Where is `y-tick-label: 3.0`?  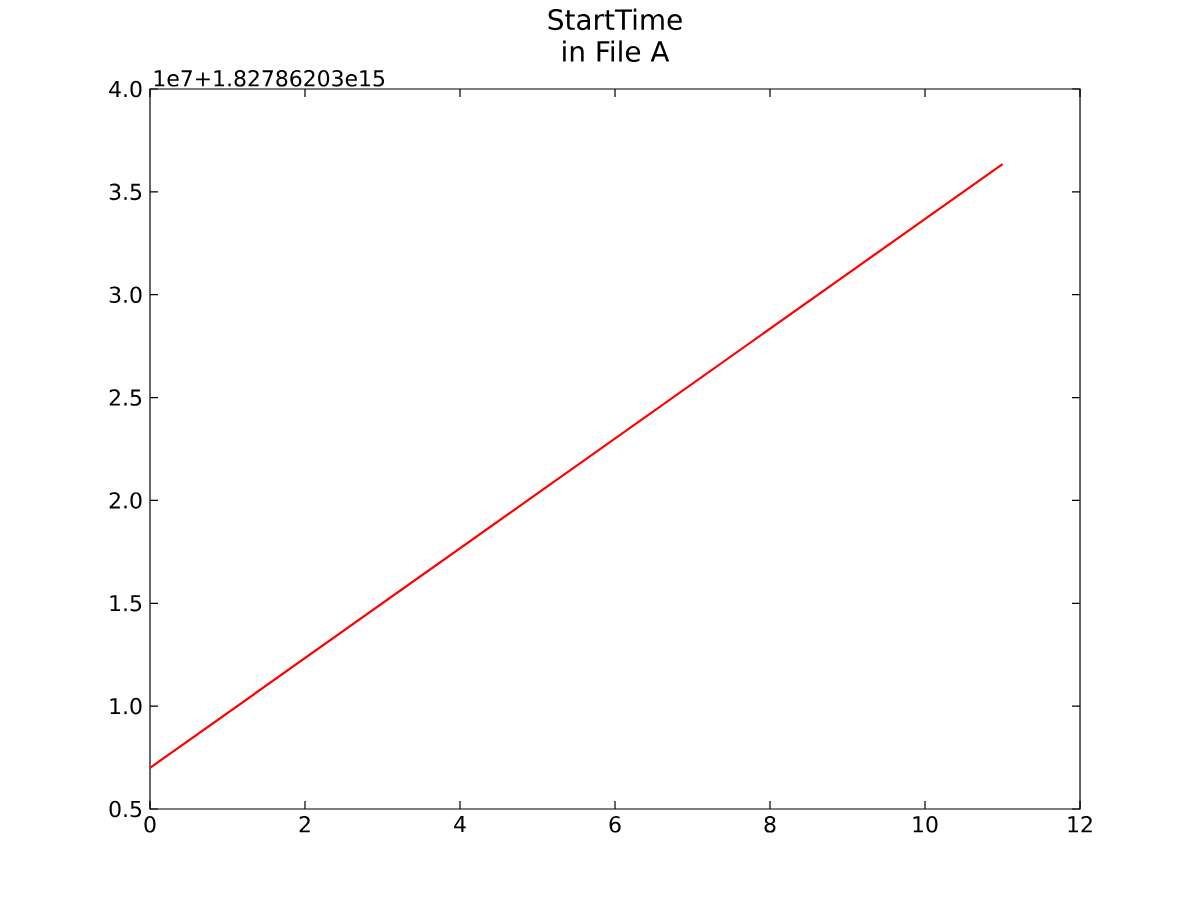 y-tick-label: 3.0 is located at coordinates (125, 294).